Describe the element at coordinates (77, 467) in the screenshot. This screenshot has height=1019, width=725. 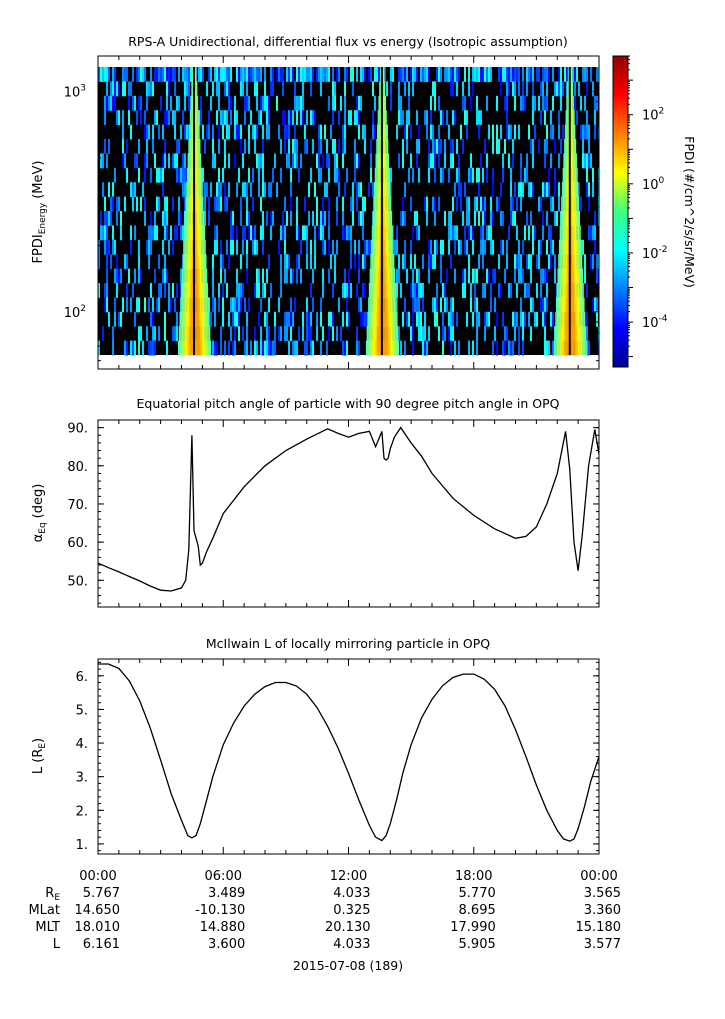
I see `y-tick-label: 80.` at that location.